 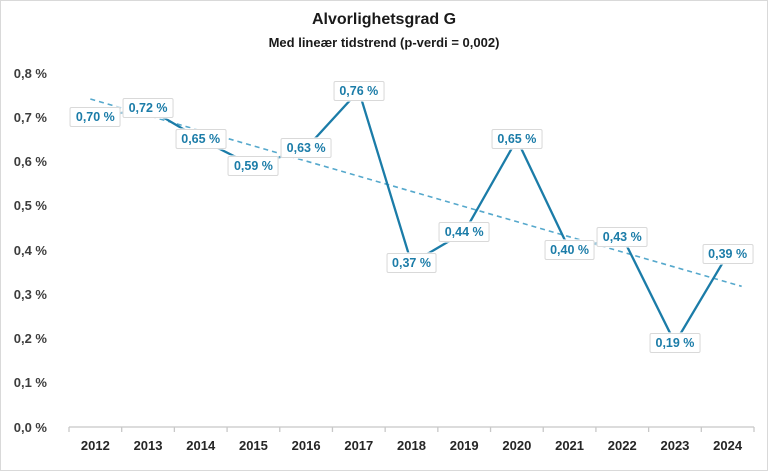 I want to click on chart-subtitle: Med lineær tidstrend (p-verdi = 0,002), so click(x=384, y=42).